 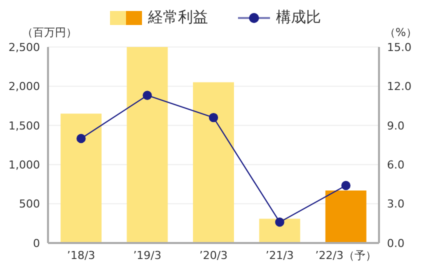 I want to click on y-tick-label: 0, so click(x=36, y=243).